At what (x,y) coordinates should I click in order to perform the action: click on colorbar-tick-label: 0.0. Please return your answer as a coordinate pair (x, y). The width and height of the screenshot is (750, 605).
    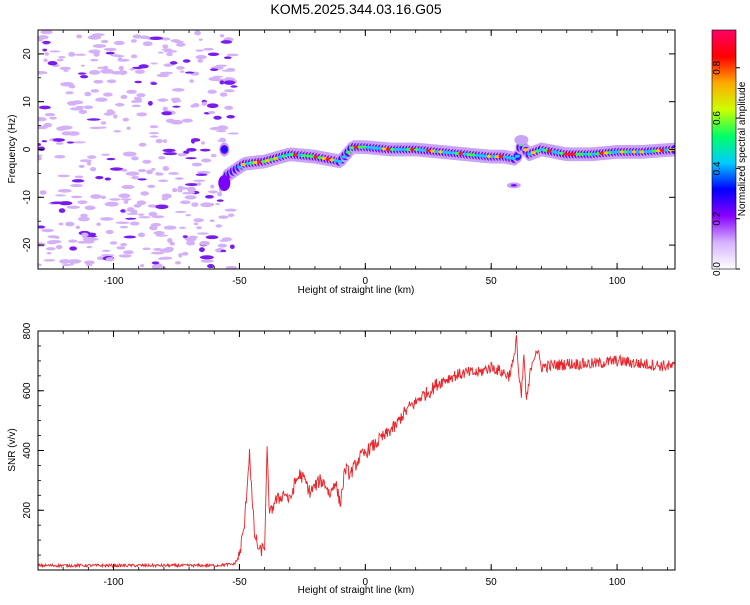
    Looking at the image, I should click on (717, 269).